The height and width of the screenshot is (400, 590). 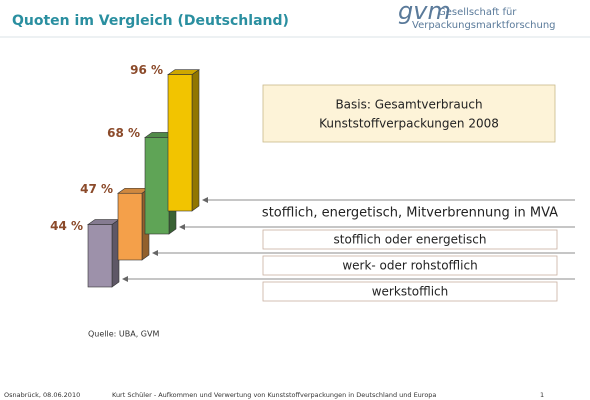 I want to click on slide-title: Quoten im Vergleich (Deutschland), so click(x=150, y=21).